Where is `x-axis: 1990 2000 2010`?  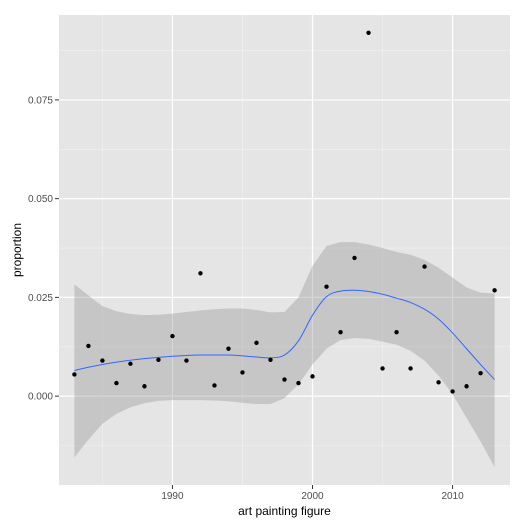 x-axis: 1990 2000 2010 is located at coordinates (312, 493).